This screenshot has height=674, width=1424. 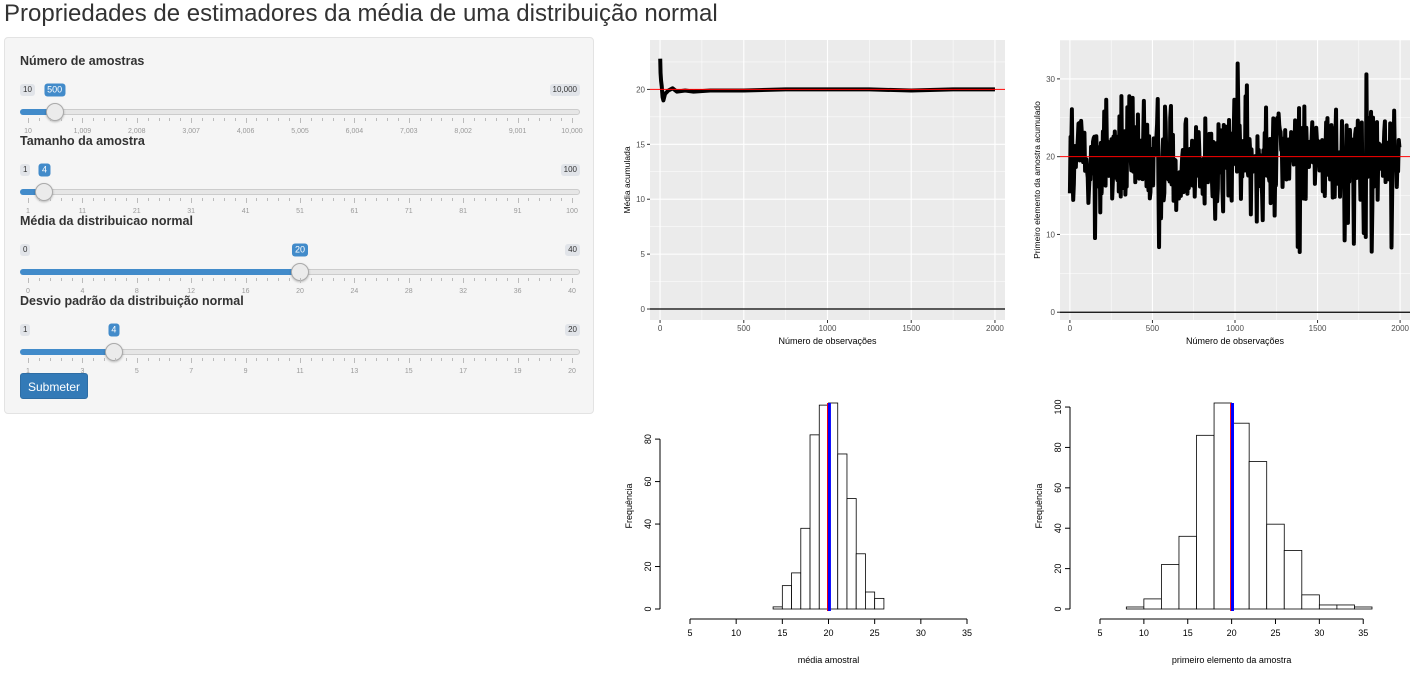 I want to click on slider-ticks: 0 4 8 12 16 20 24 28 32 36 40, so click(x=300, y=286).